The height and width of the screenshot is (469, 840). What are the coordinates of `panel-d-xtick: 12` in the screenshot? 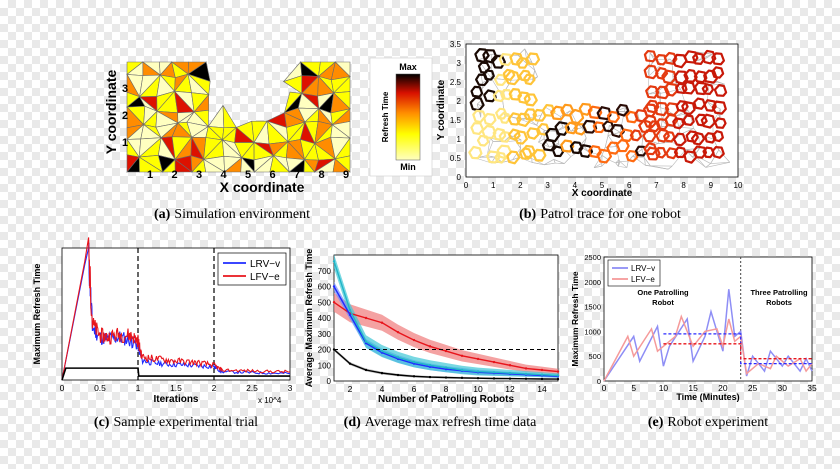 It's located at (510, 389).